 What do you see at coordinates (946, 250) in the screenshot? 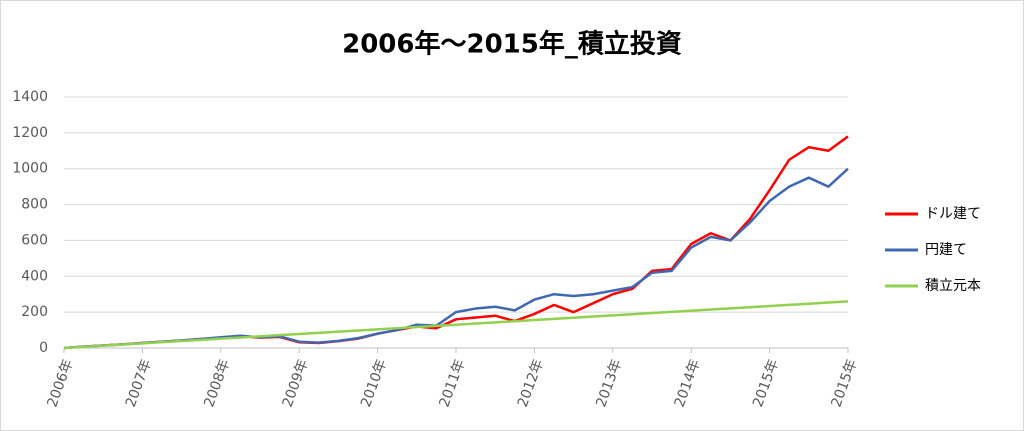
I see `legend-label: 円建て` at bounding box center [946, 250].